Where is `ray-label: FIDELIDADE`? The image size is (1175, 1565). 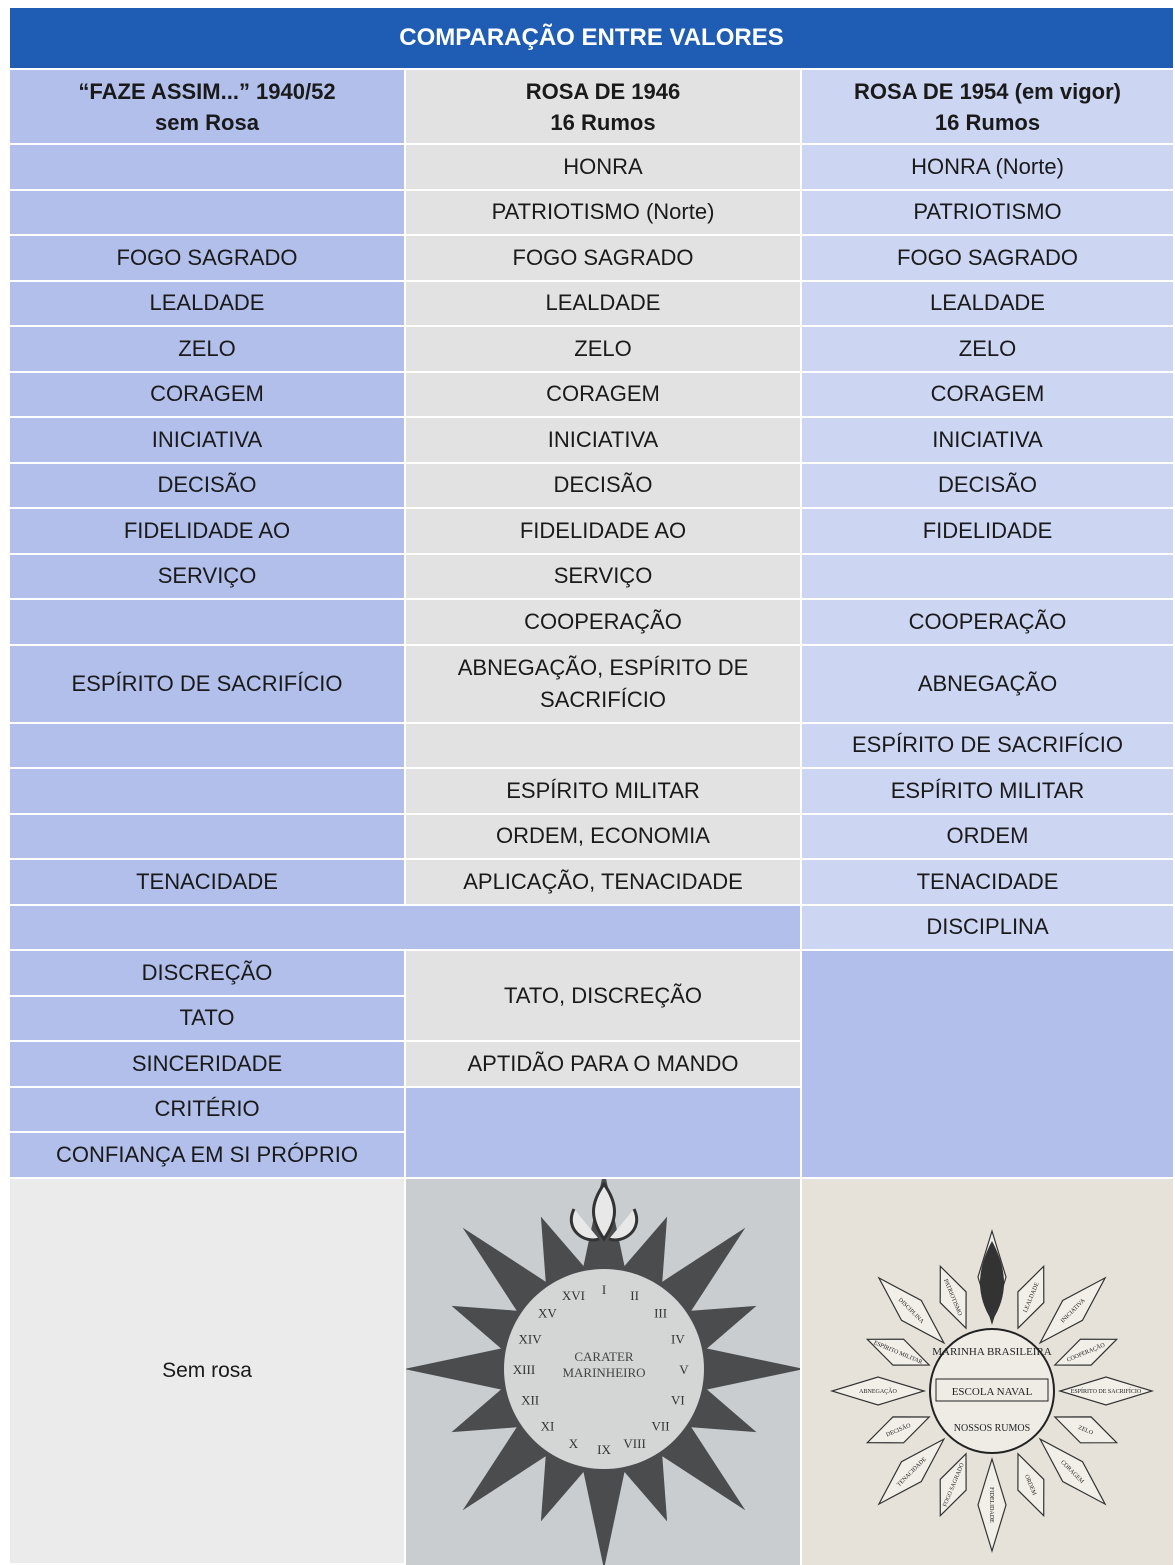
ray-label: FIDELIDADE is located at coordinates (991, 1505).